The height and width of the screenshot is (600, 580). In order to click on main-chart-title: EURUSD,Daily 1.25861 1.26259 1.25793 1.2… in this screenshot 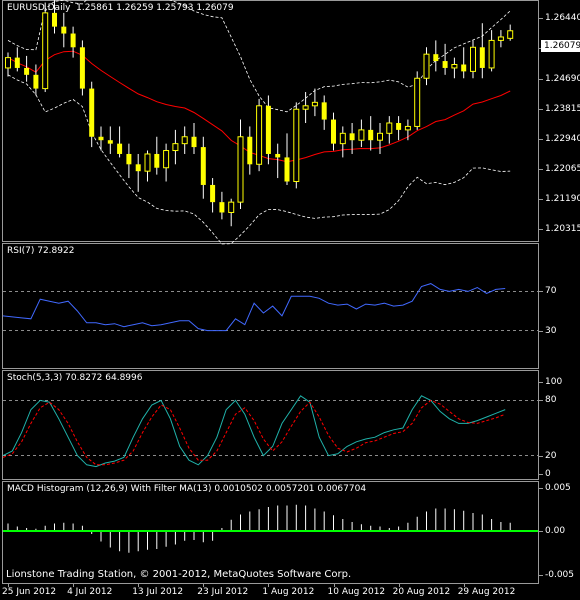, I will do `click(120, 8)`.